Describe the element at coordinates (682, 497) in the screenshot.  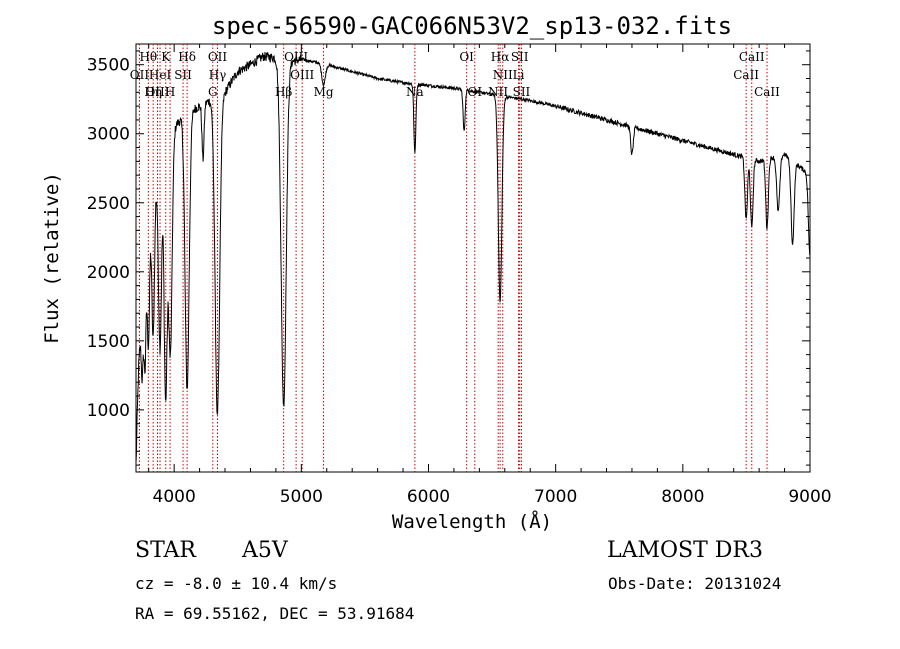
I see `x-tick-label-4: 8000` at that location.